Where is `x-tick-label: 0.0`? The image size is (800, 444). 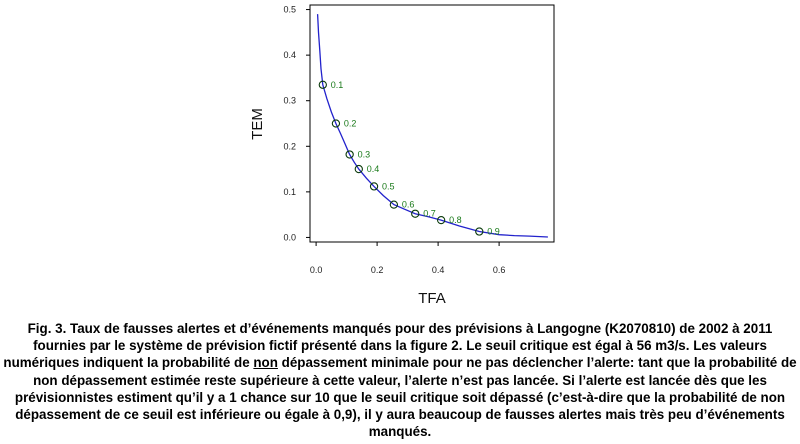 x-tick-label: 0.0 is located at coordinates (316, 270).